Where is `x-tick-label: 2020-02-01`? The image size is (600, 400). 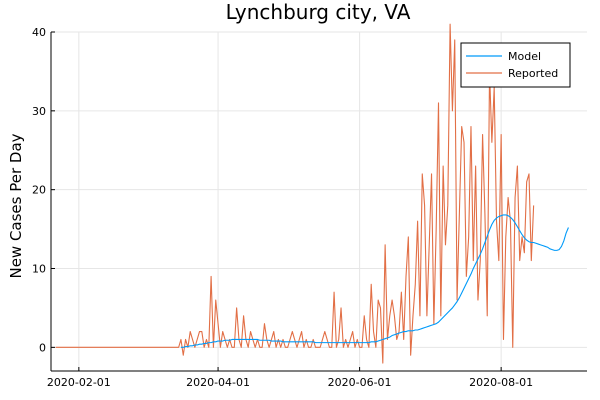 x-tick-label: 2020-02-01 is located at coordinates (79, 382).